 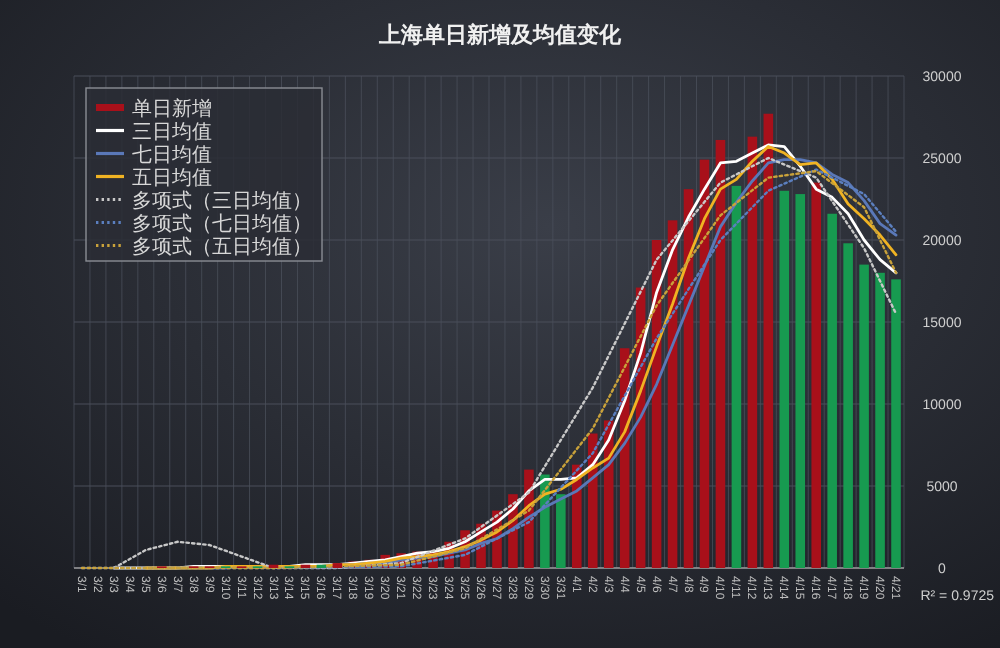 I want to click on legend-label: 多项式（七日均值）, so click(x=222, y=223).